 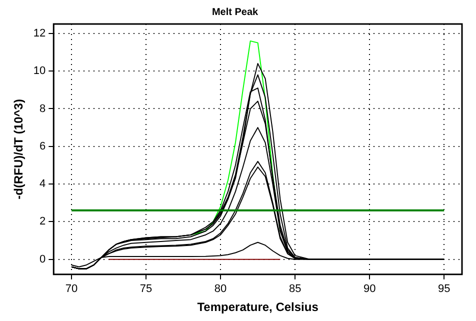 I want to click on y-tick-label: 8, so click(x=43, y=108).